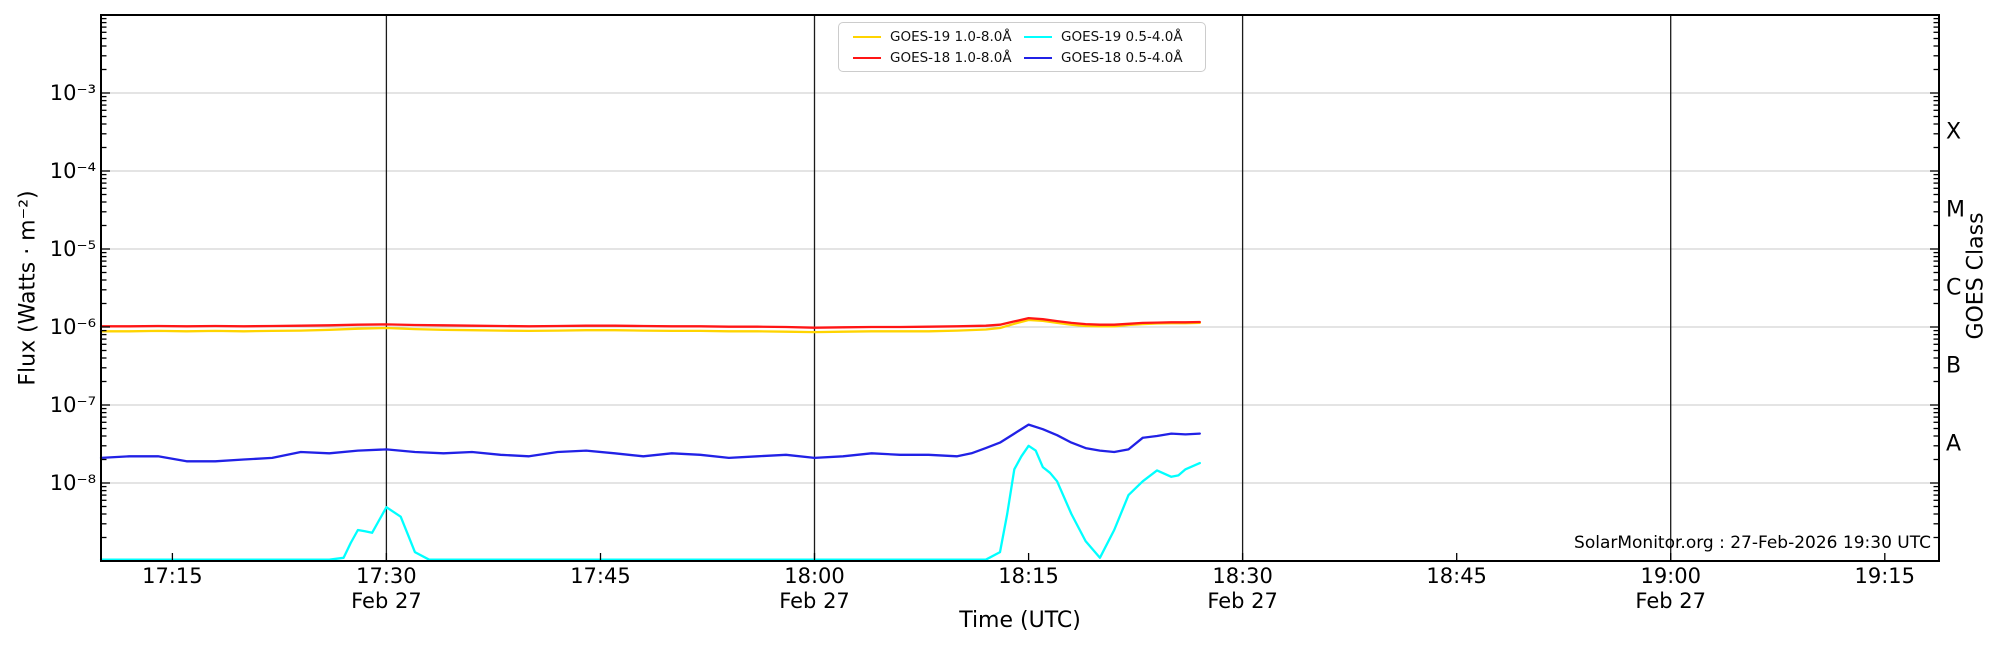 The height and width of the screenshot is (650, 2000). I want to click on right-axis-title: GOES Class, so click(1976, 276).